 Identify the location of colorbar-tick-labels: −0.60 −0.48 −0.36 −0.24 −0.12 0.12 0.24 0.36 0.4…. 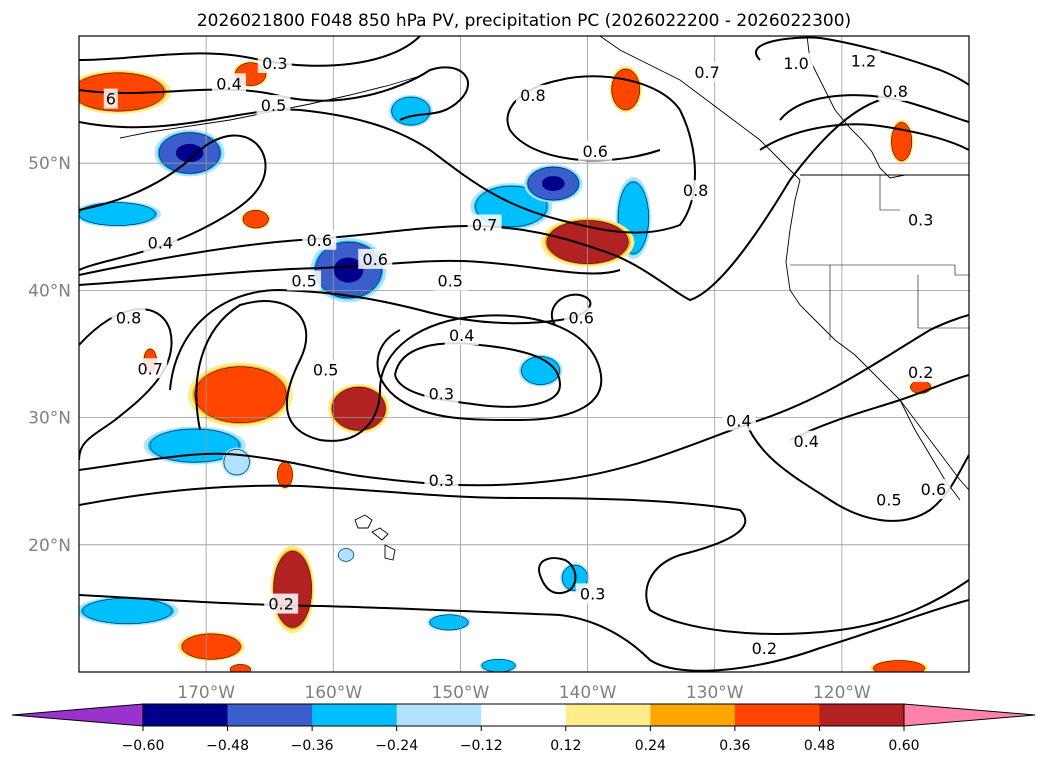
(521, 740).